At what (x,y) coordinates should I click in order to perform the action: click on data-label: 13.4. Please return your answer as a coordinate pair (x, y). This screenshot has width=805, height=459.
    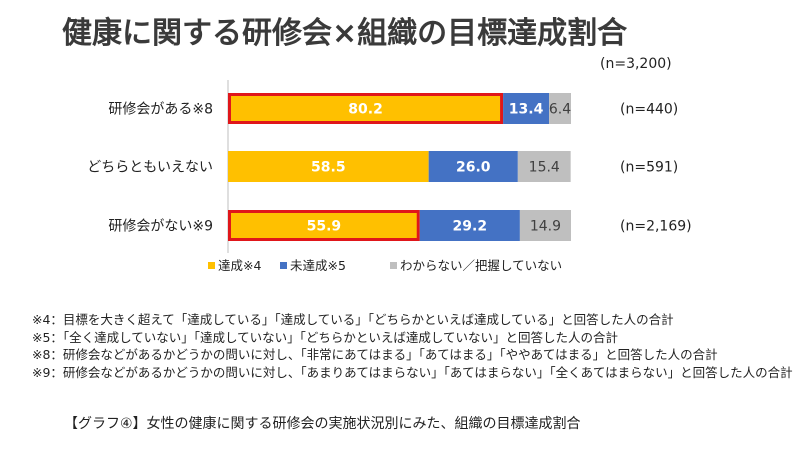
    Looking at the image, I should click on (526, 110).